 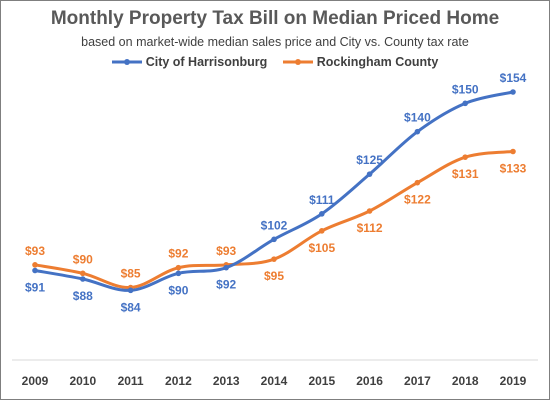 I want to click on data-label-county: $131, so click(x=465, y=174).